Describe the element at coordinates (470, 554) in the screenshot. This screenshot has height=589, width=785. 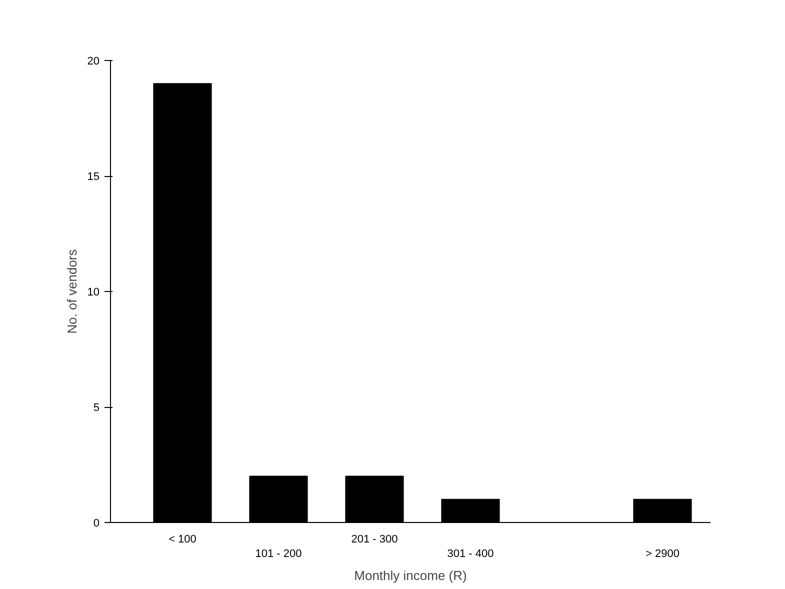
I see `x-tick-label: 301 - 400` at that location.